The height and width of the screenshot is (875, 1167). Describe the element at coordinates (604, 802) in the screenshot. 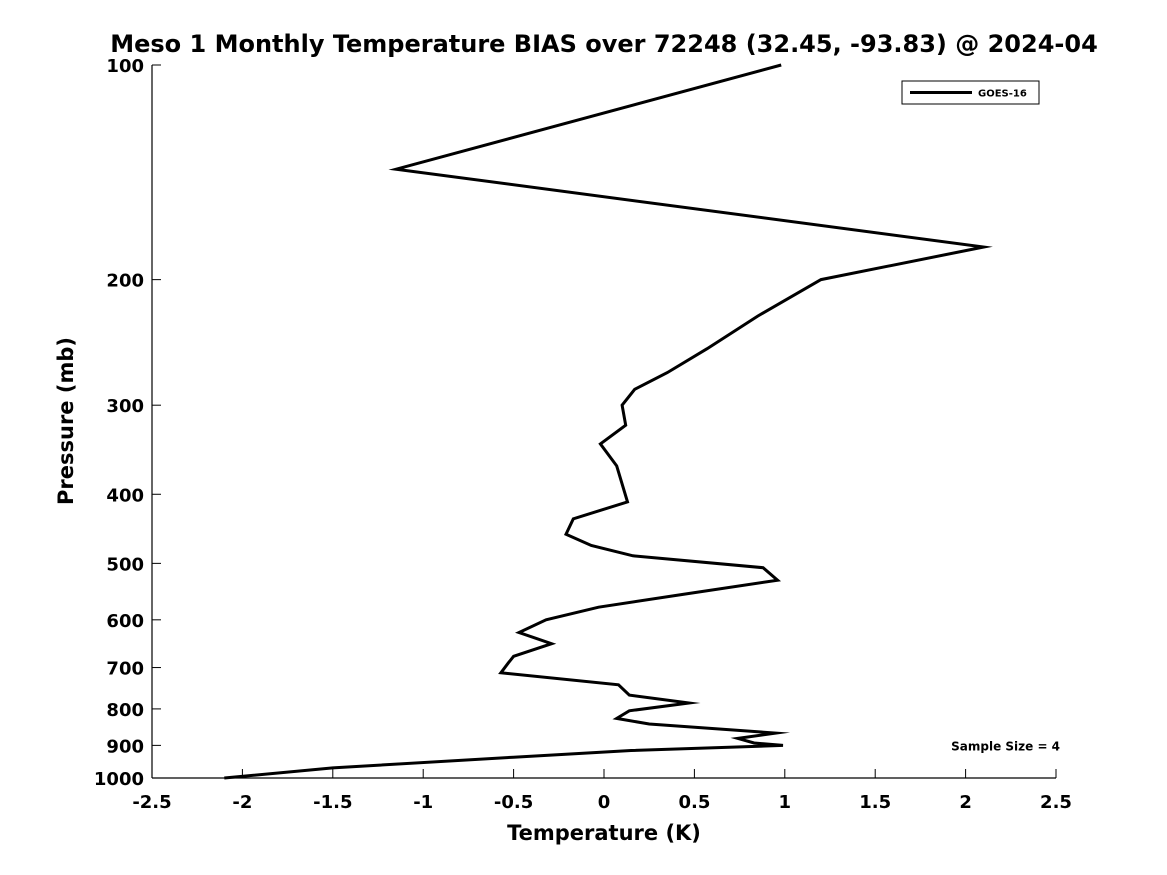

I see `x-tick-label: 0` at that location.